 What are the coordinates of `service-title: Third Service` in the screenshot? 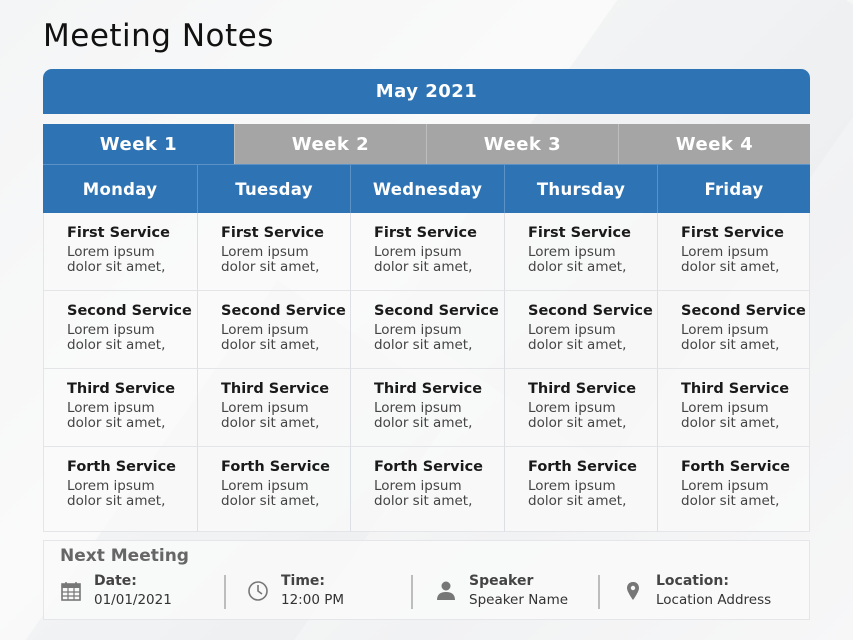 It's located at (582, 389).